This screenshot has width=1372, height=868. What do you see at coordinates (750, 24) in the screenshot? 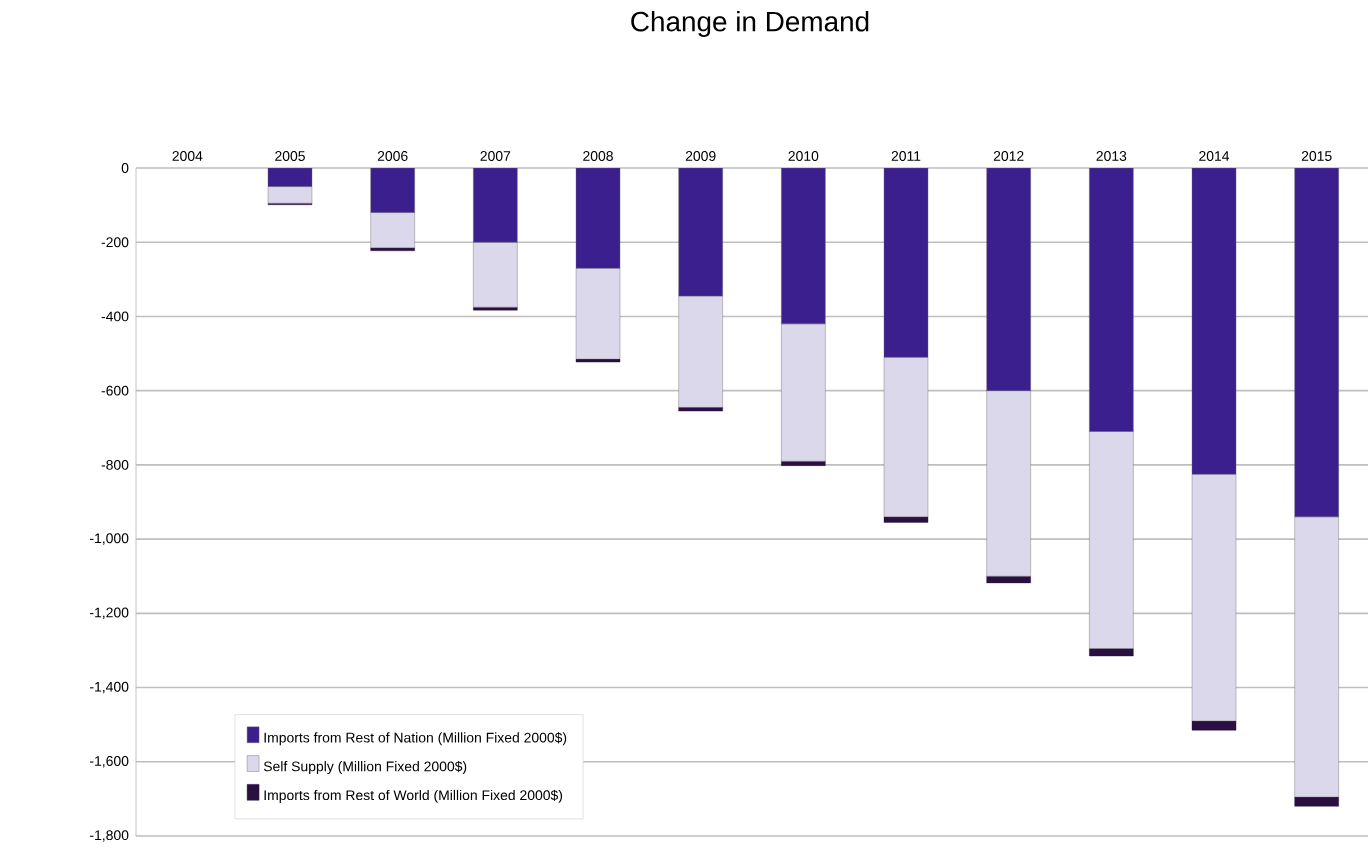
I see `chart-title: Change in Demand` at bounding box center [750, 24].